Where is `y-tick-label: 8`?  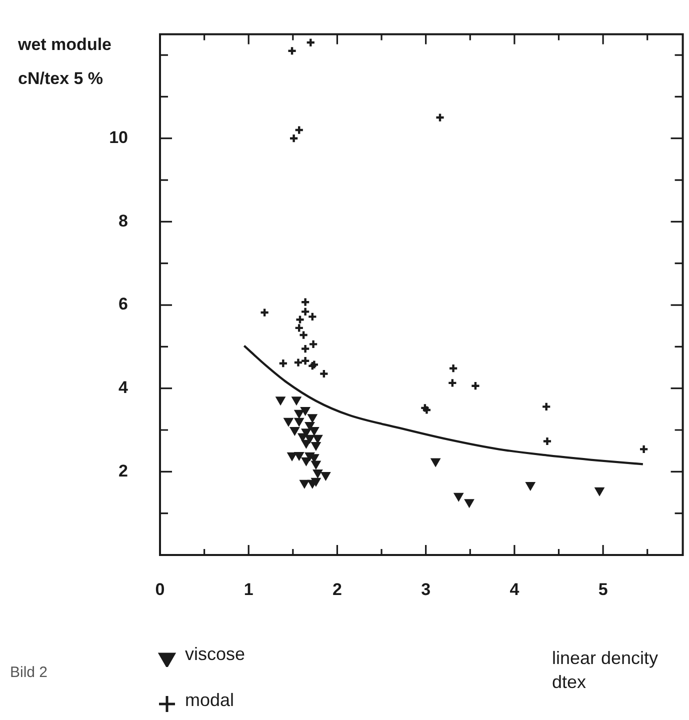 y-tick-label: 8 is located at coordinates (123, 220).